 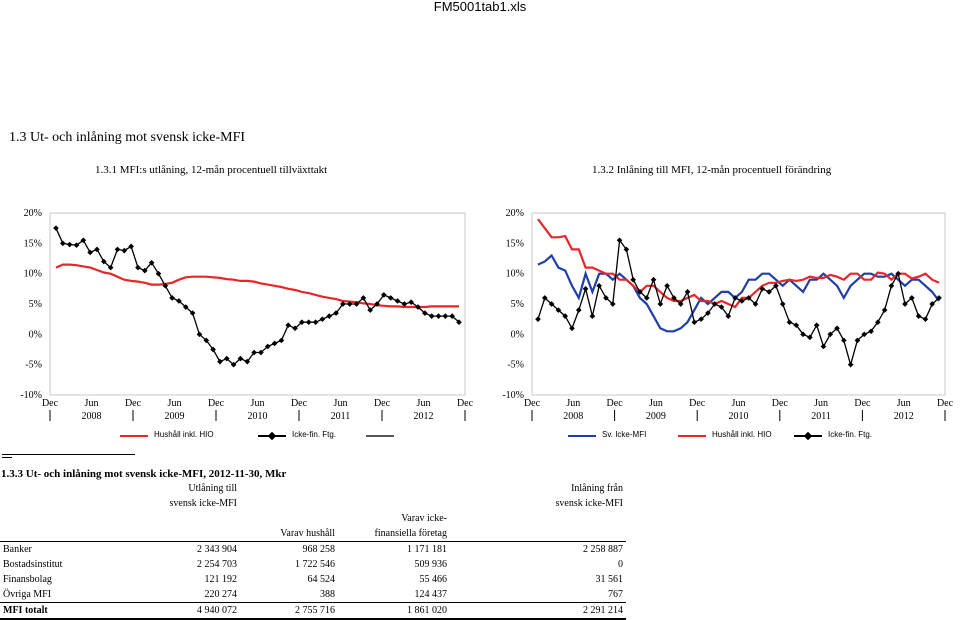 What do you see at coordinates (904, 416) in the screenshot?
I see `chart2-x-year: 2012` at bounding box center [904, 416].